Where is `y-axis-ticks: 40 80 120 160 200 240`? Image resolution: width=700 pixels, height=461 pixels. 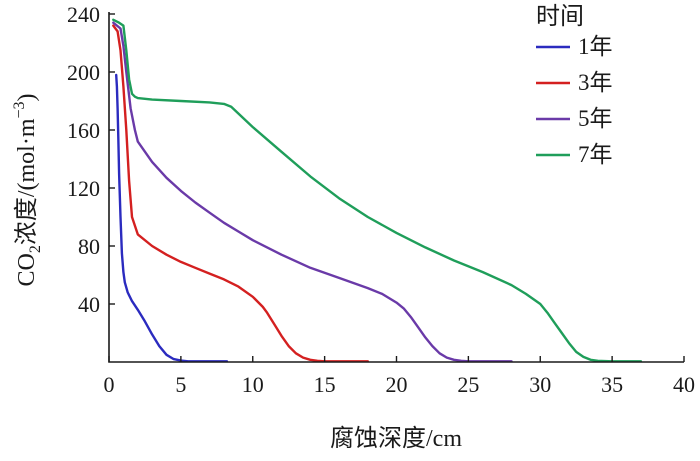
y-axis-ticks: 40 80 120 160 200 240 is located at coordinates (91, 159).